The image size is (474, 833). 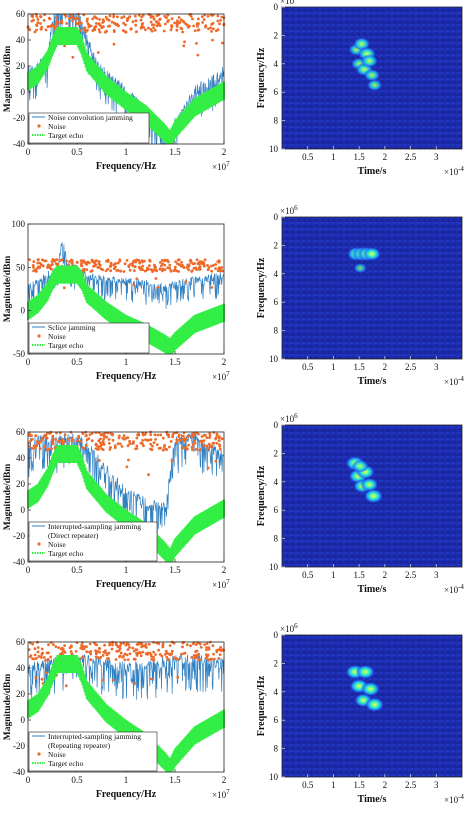 I want to click on spectrogram-background, so click(x=372, y=288).